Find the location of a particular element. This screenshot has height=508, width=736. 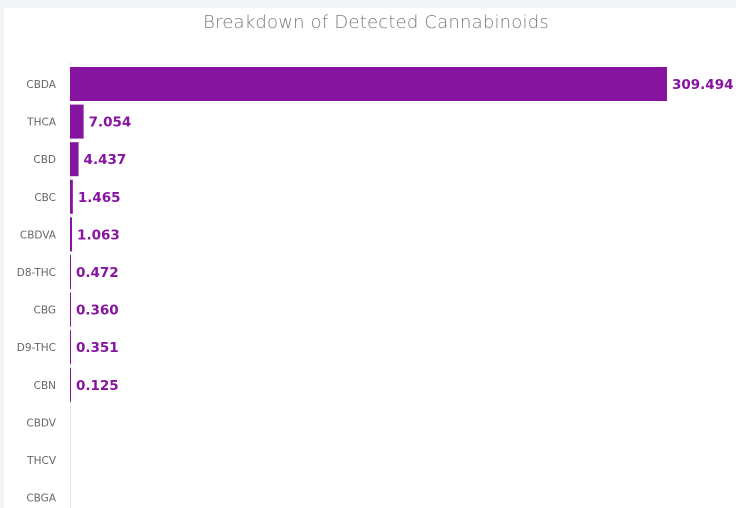

data-label: 7.054 is located at coordinates (110, 123).